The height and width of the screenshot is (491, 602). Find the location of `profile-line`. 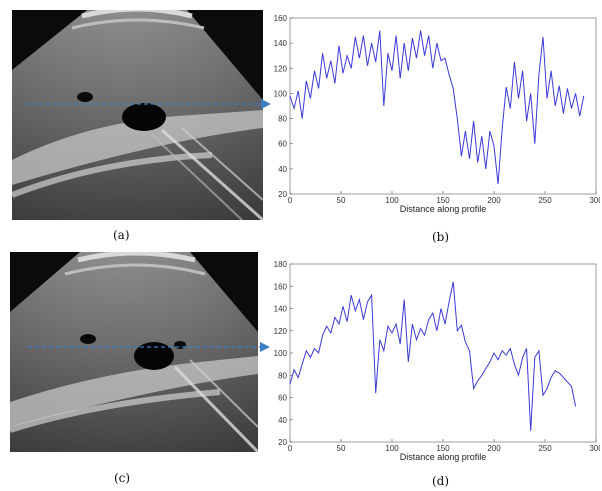

profile-line is located at coordinates (433, 356).